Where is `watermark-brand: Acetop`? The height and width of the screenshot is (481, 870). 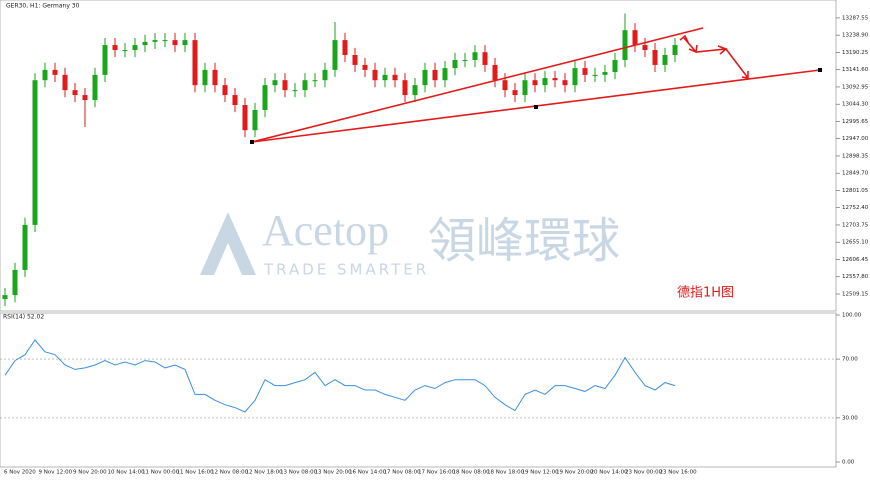 watermark-brand: Acetop is located at coordinates (325, 230).